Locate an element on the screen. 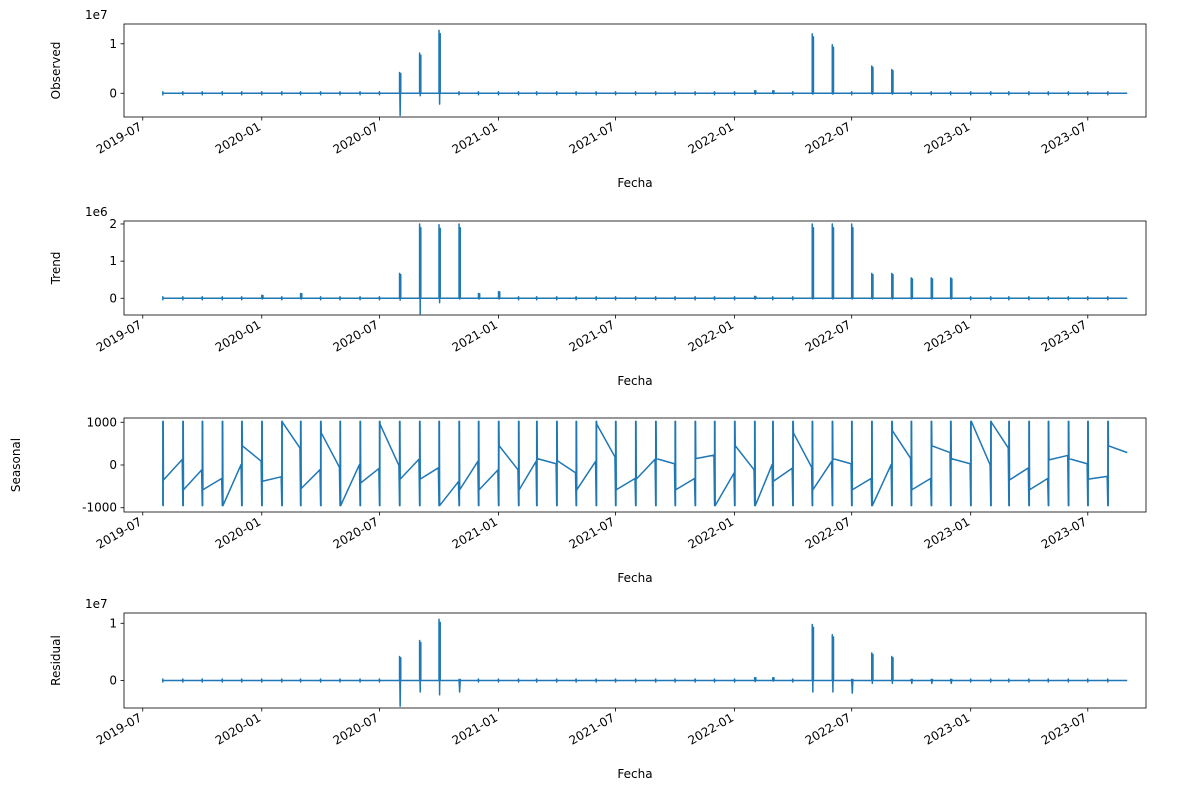 Image resolution: width=1189 pixels, height=790 pixels. y-axis-label: Residual is located at coordinates (56, 660).